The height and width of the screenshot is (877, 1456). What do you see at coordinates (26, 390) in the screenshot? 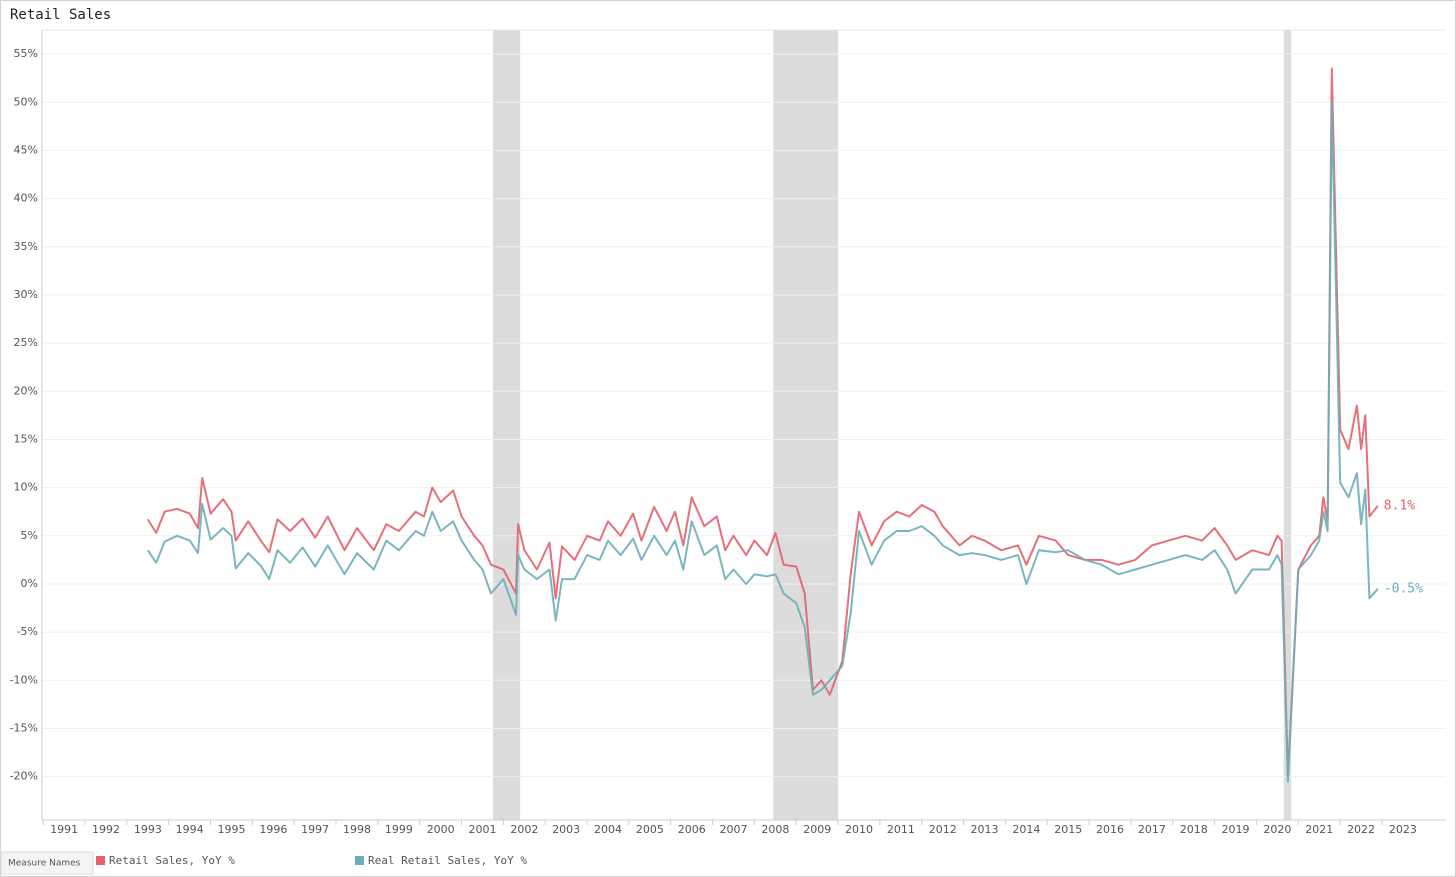
I see `y-tick-label: 20%` at bounding box center [26, 390].